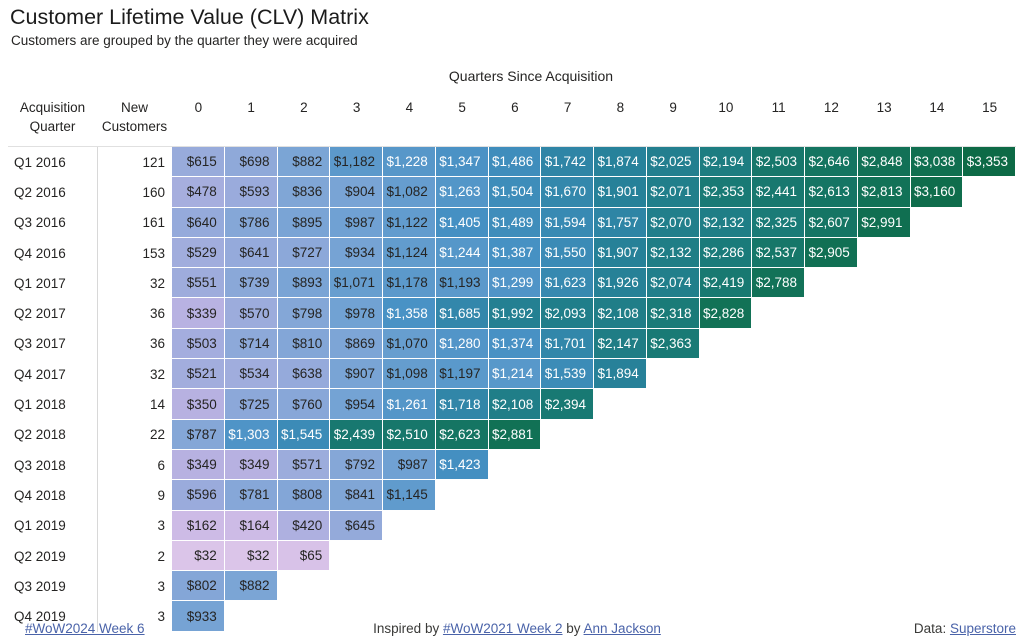 This screenshot has width=1024, height=644. Describe the element at coordinates (620, 162) in the screenshot. I see `clv-cell: $1,874` at that location.